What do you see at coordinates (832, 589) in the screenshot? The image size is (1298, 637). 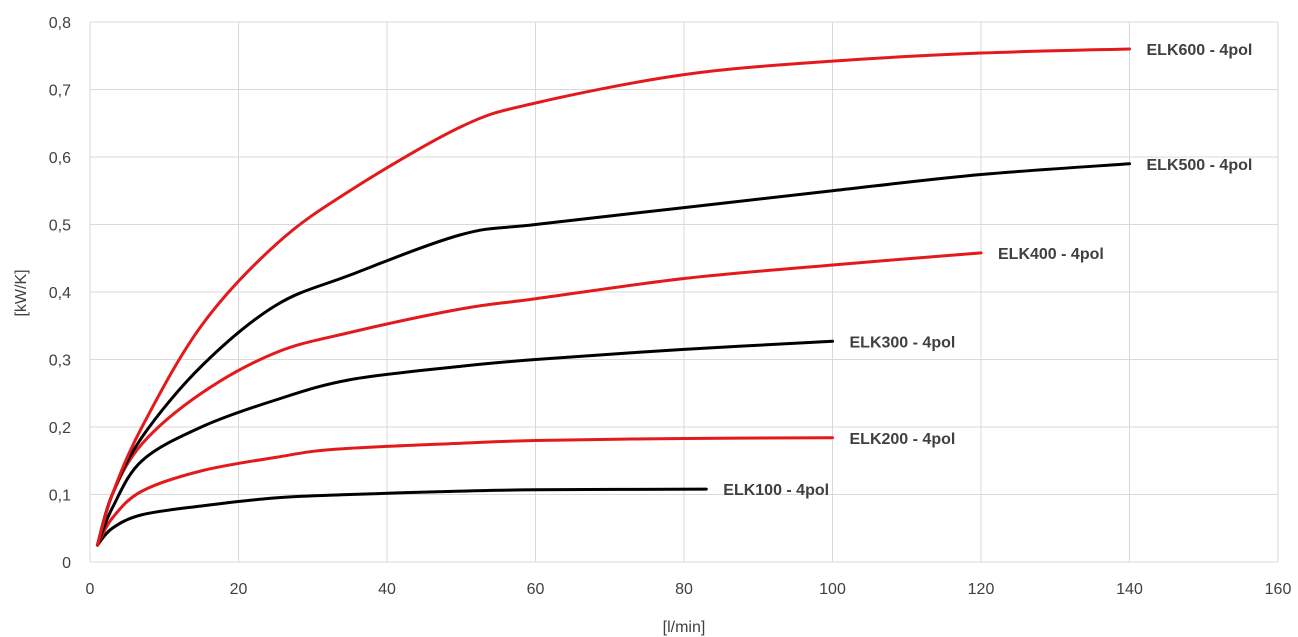 I see `x-tick-label: 100` at bounding box center [832, 589].